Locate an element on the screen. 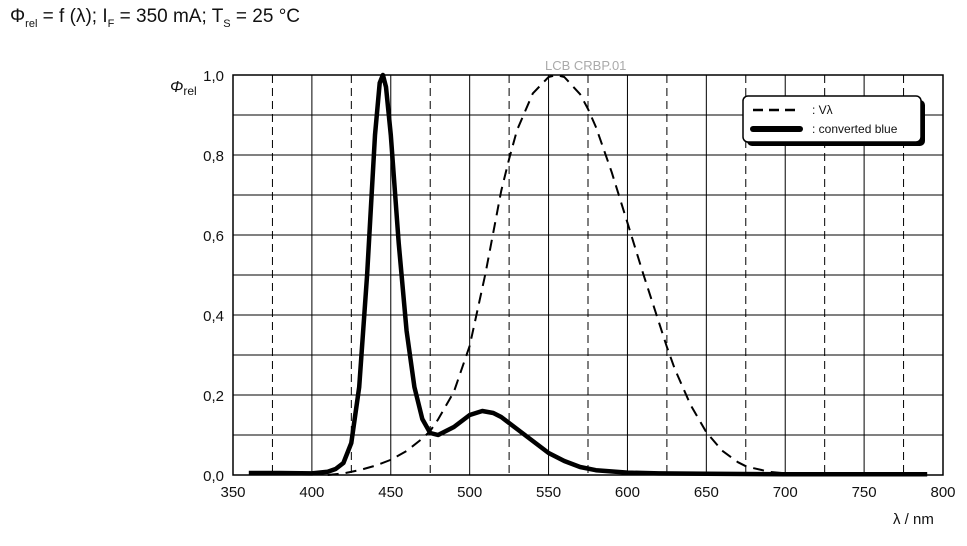 The height and width of the screenshot is (546, 967). chart-title: Φrel = f (λ); IF = 350 mA; TS = 25 °C is located at coordinates (155, 18).